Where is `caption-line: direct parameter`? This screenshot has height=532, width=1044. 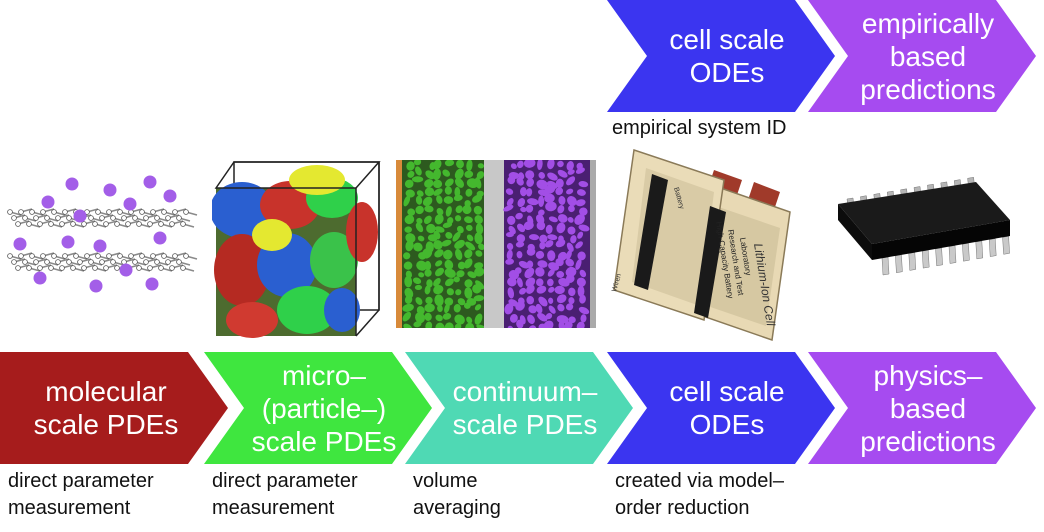 caption-line: direct parameter is located at coordinates (285, 481).